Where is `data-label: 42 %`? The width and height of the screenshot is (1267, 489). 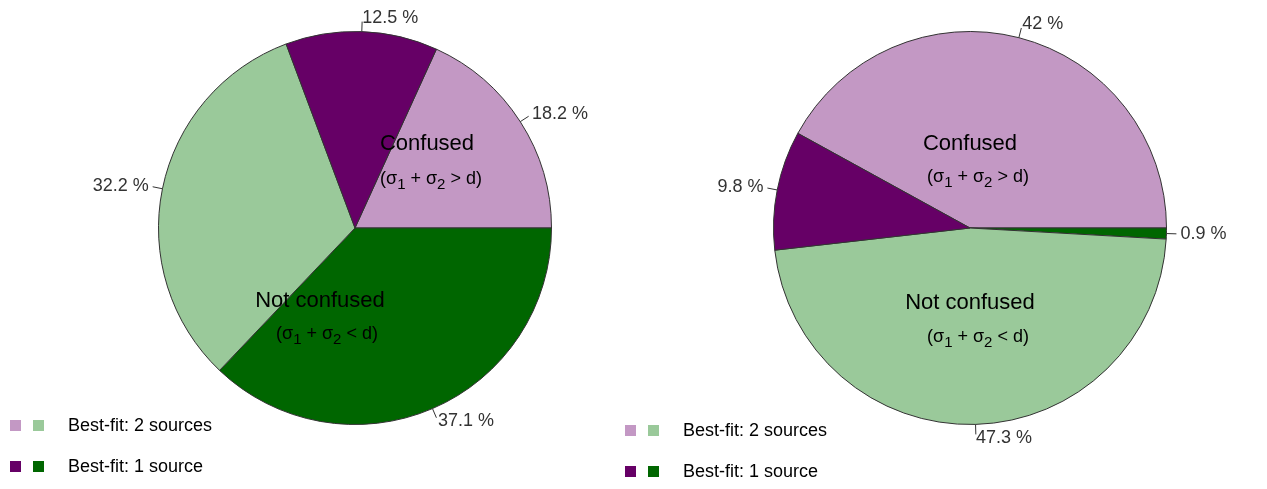
data-label: 42 % is located at coordinates (1043, 23).